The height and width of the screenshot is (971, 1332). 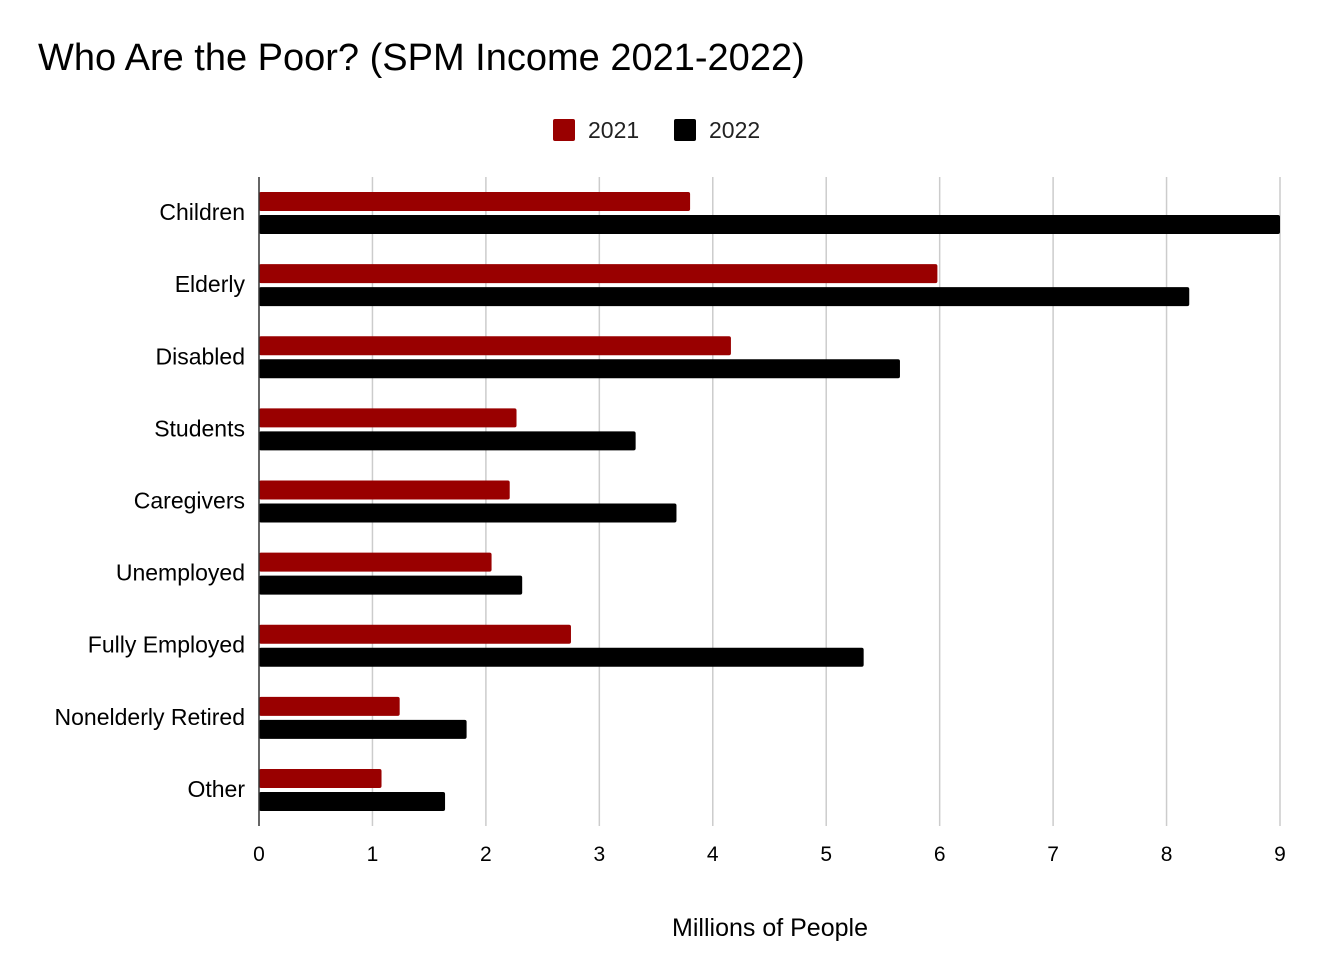 What do you see at coordinates (579, 369) in the screenshot?
I see `bar-2022-disabled` at bounding box center [579, 369].